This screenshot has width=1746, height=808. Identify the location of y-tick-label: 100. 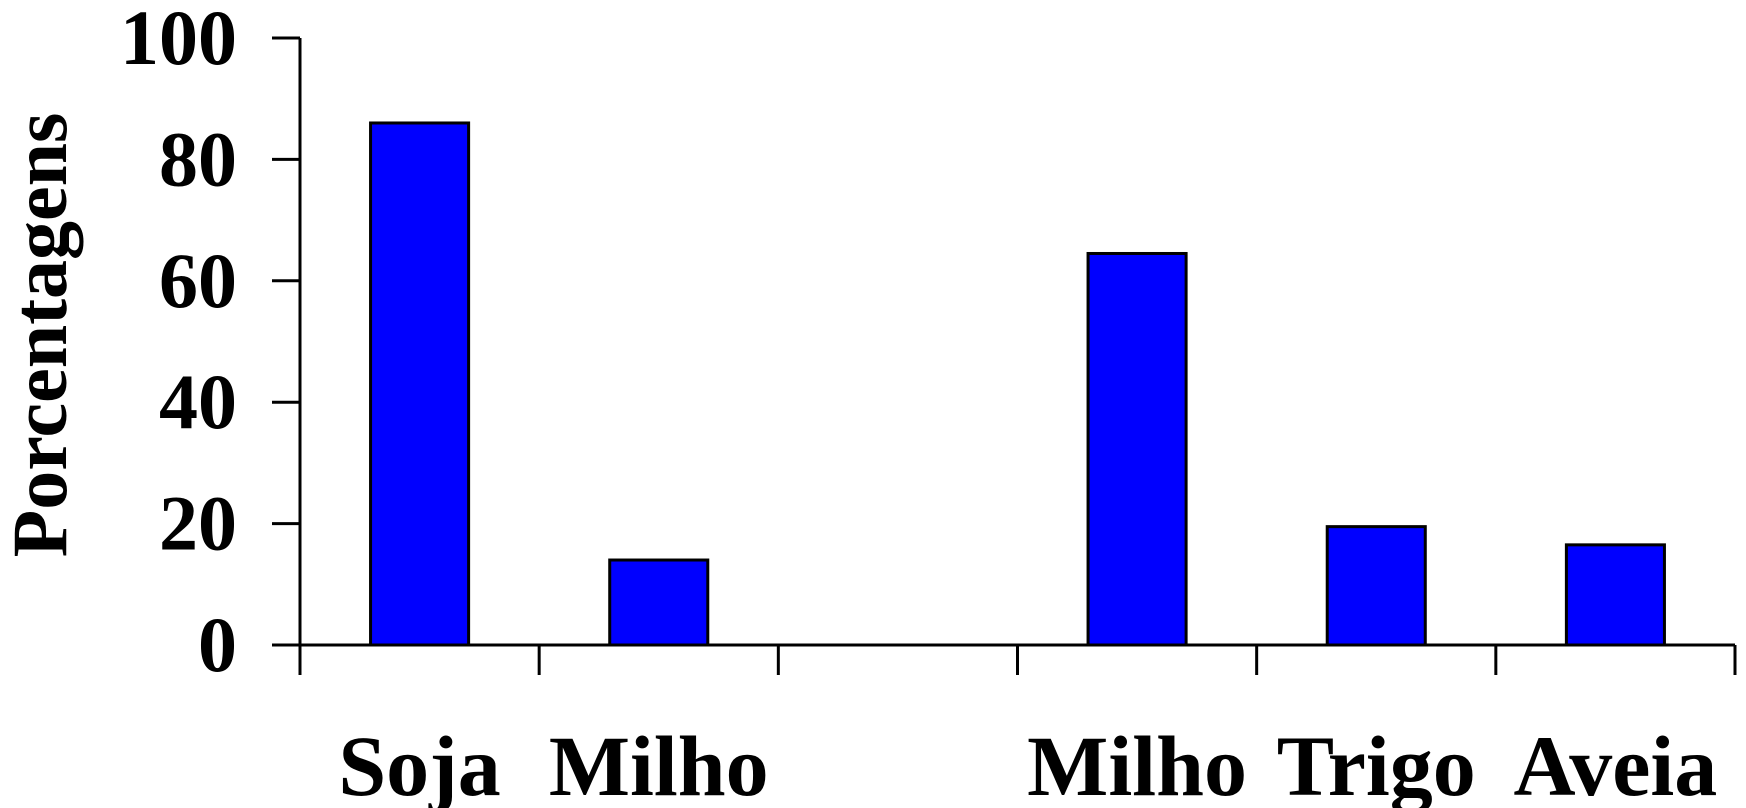
(178, 40).